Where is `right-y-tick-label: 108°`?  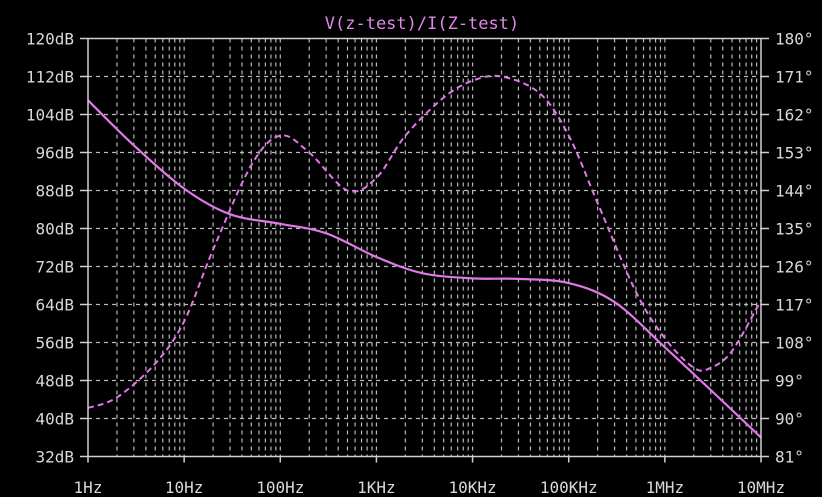 right-y-tick-label: 108° is located at coordinates (794, 343).